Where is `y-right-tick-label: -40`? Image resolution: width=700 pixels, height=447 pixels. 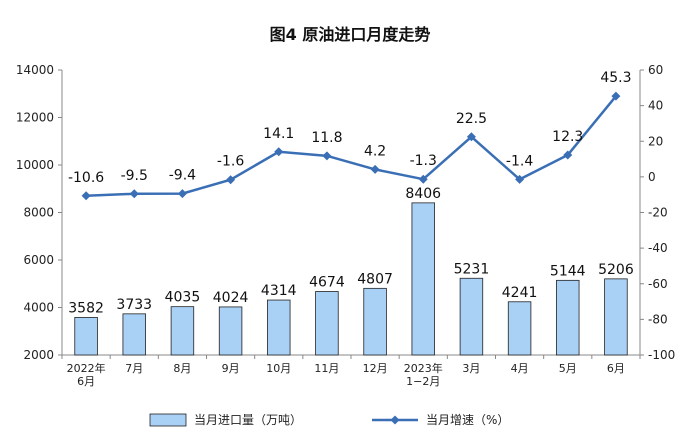
y-right-tick-label: -40 is located at coordinates (658, 248).